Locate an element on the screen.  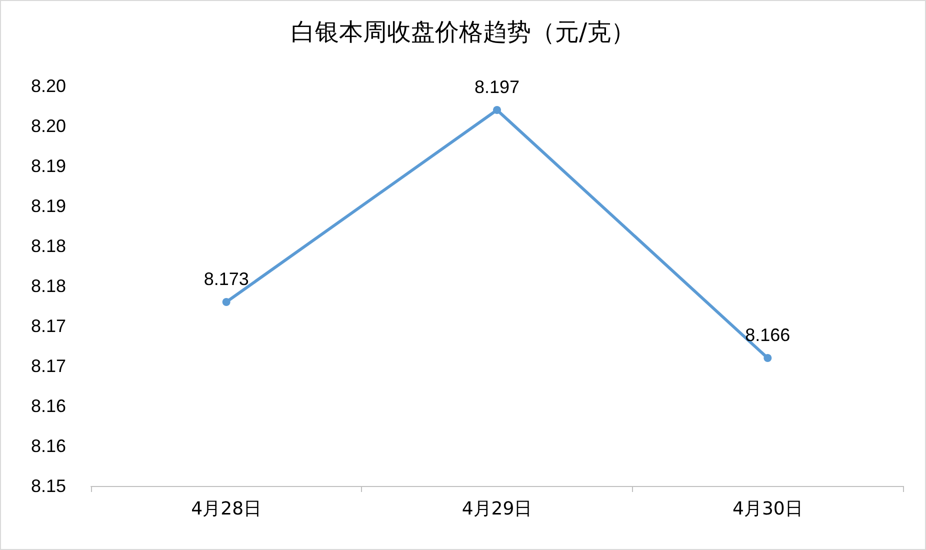
x-tick-label: 4月30日 is located at coordinates (767, 509).